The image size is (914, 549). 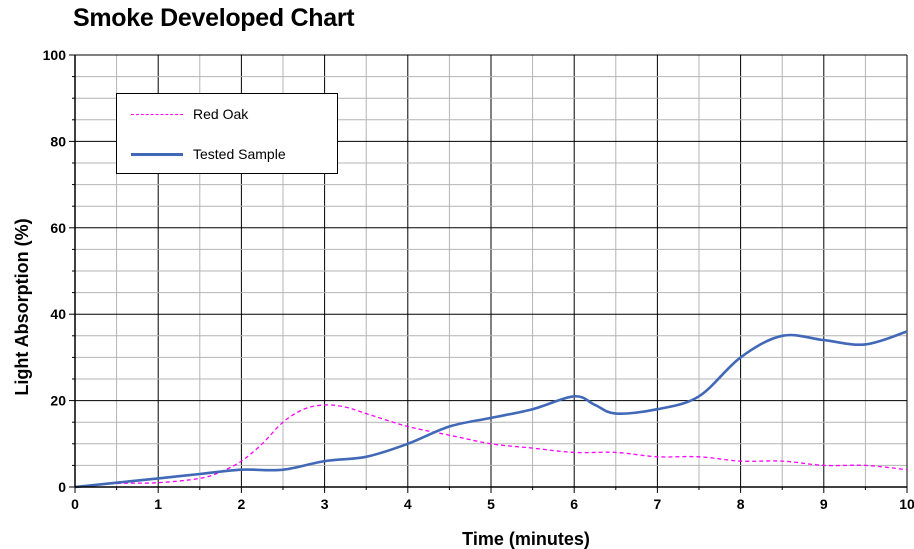 What do you see at coordinates (58, 401) in the screenshot?
I see `y-tick-label: 20` at bounding box center [58, 401].